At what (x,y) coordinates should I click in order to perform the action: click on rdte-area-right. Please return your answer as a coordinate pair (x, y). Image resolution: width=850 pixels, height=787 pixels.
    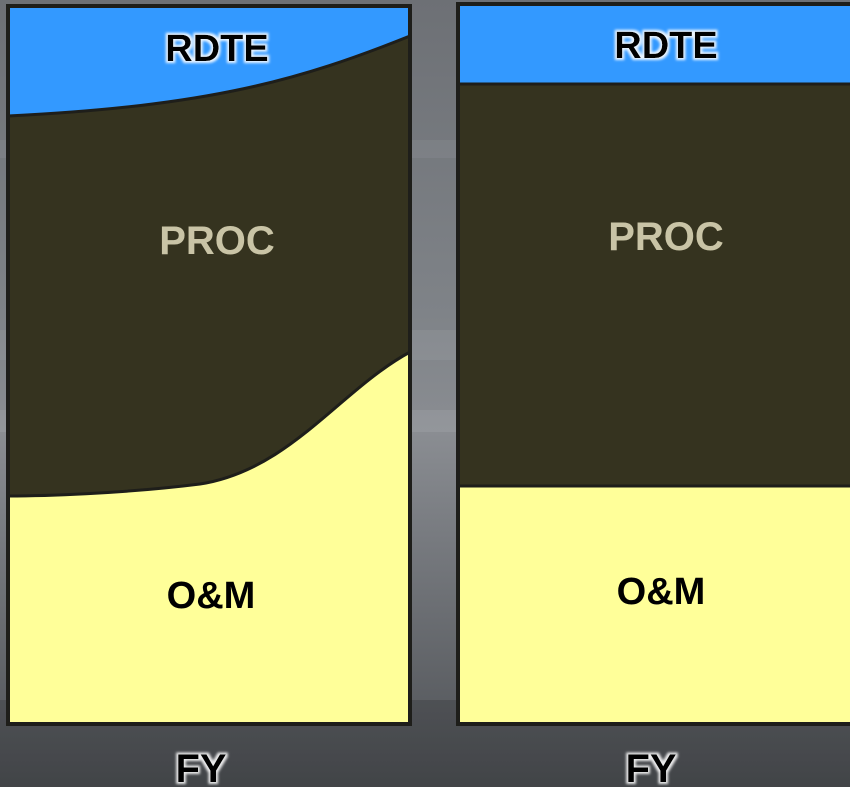
    Looking at the image, I should click on (654, 44).